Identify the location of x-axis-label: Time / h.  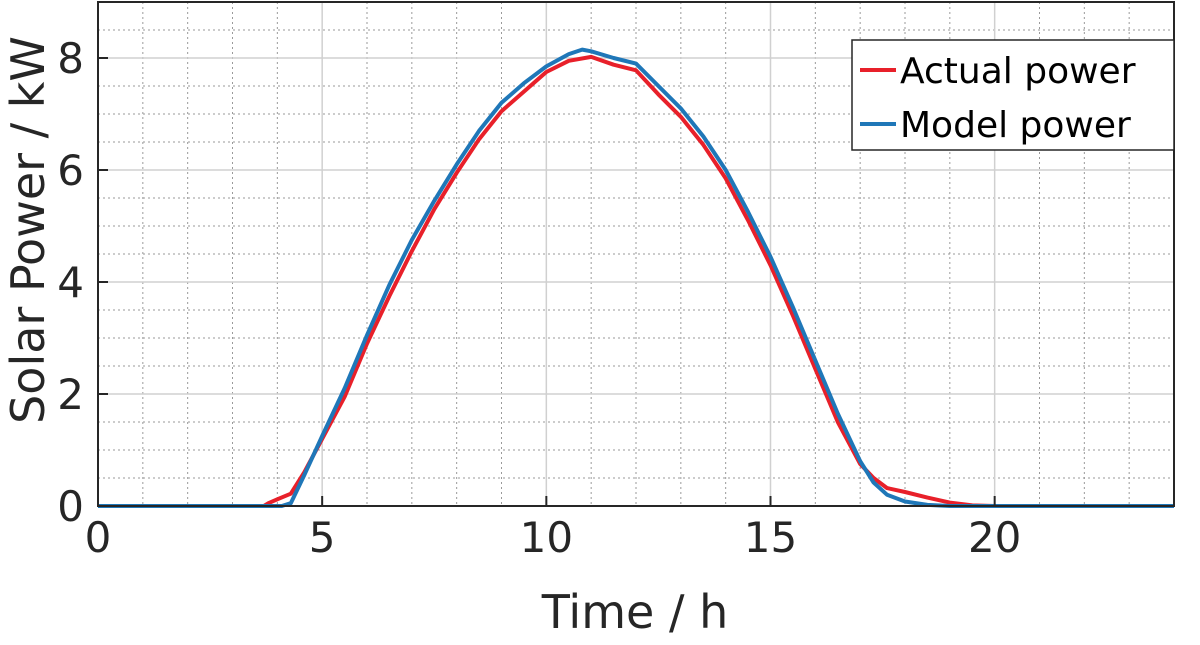
(634, 612).